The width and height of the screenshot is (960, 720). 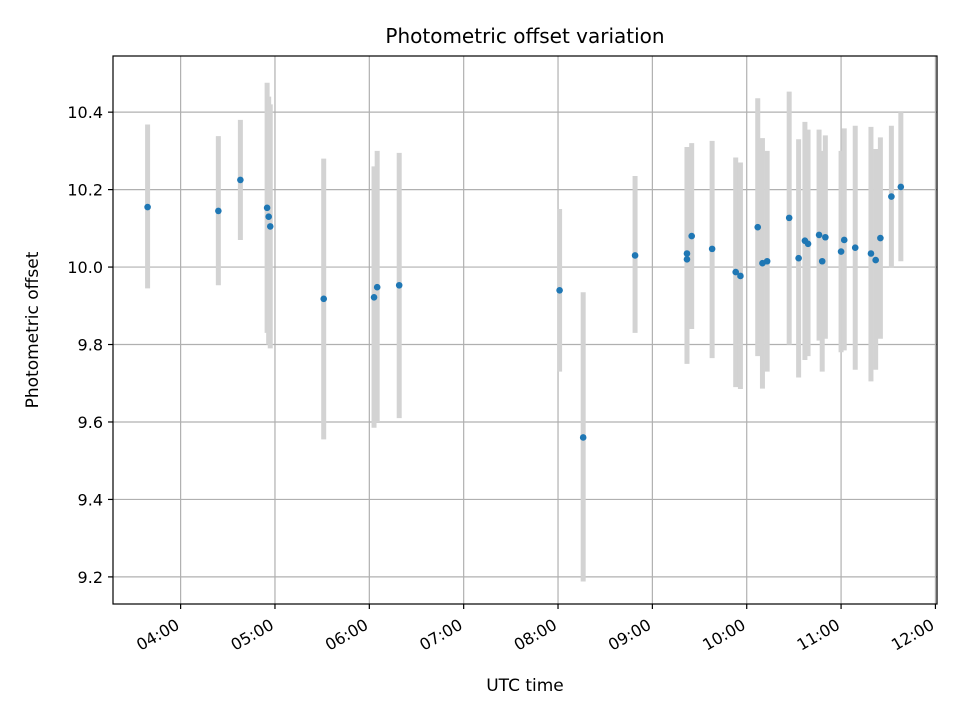 What do you see at coordinates (85, 112) in the screenshot?
I see `y-tick-label: 10.4` at bounding box center [85, 112].